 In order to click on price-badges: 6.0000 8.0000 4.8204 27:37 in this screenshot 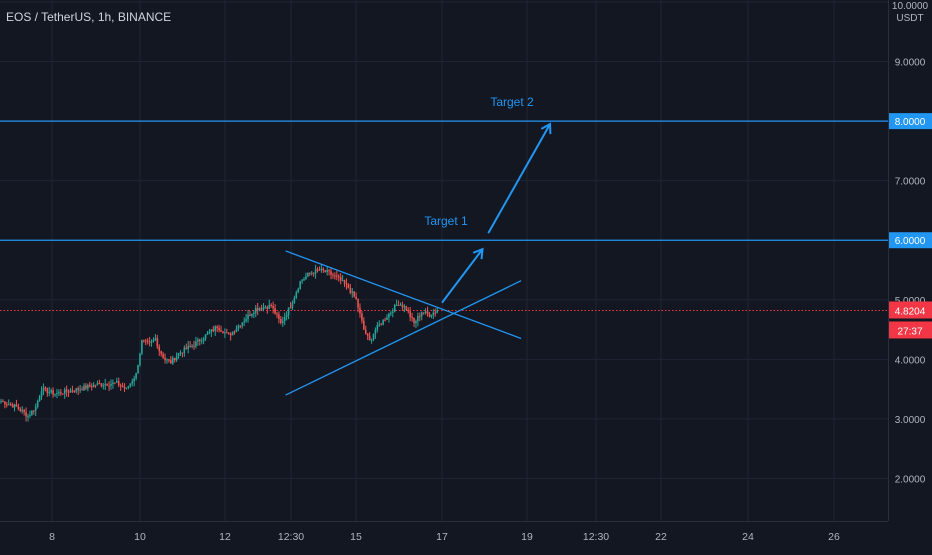, I will do `click(910, 226)`.